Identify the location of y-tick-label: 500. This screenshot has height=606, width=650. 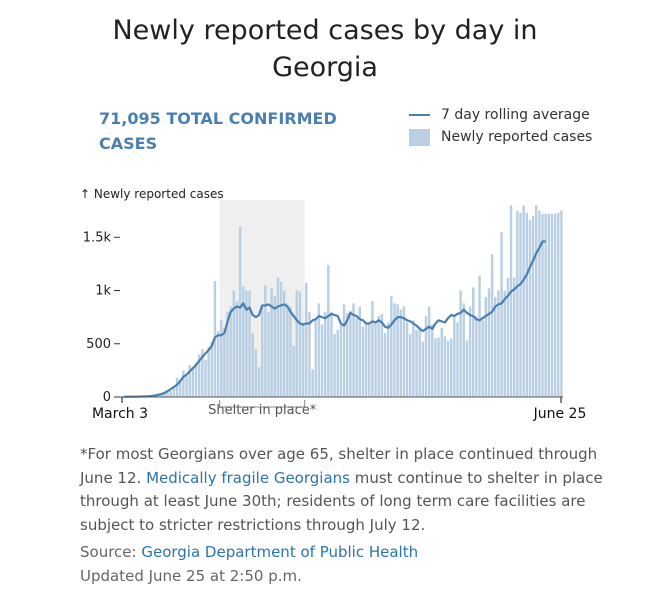
(98, 344).